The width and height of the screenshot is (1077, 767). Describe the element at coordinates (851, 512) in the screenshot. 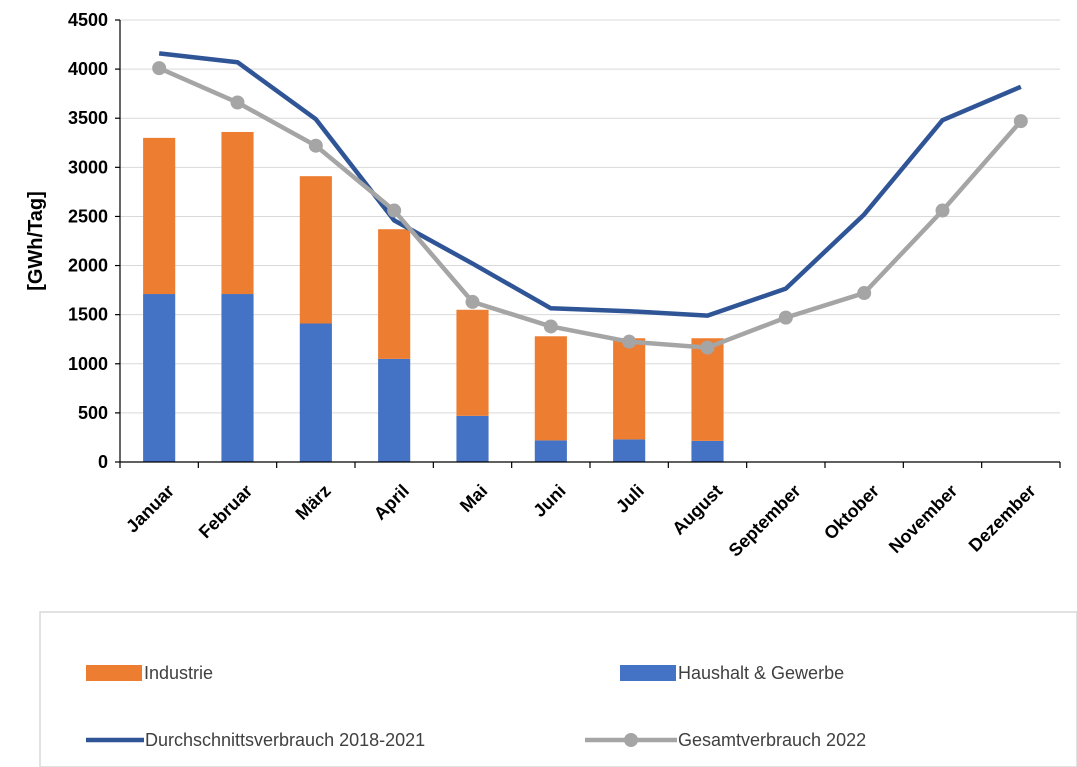

I see `x-tick-label: Oktober` at that location.